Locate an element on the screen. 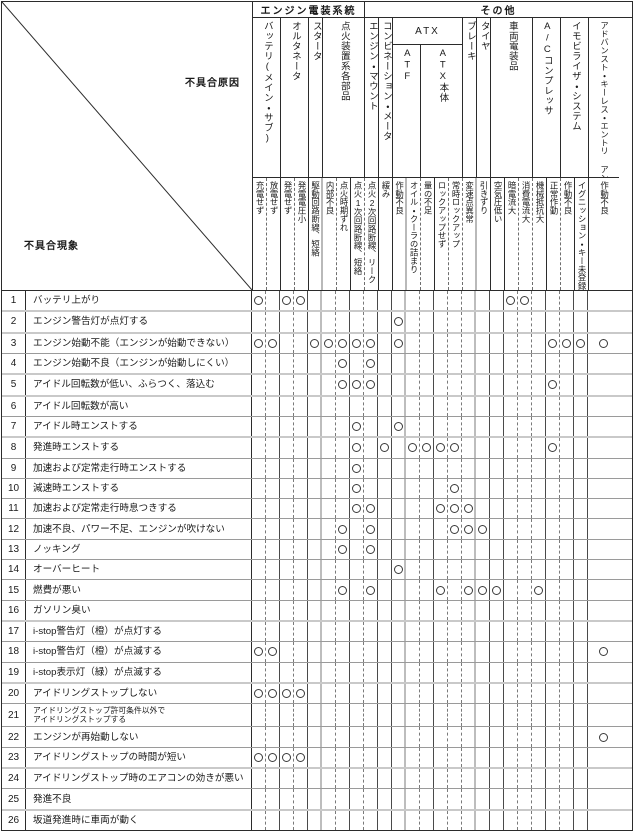 This screenshot has height=833, width=634. matrix-cell-r11-c18 is located at coordinates (497, 509).